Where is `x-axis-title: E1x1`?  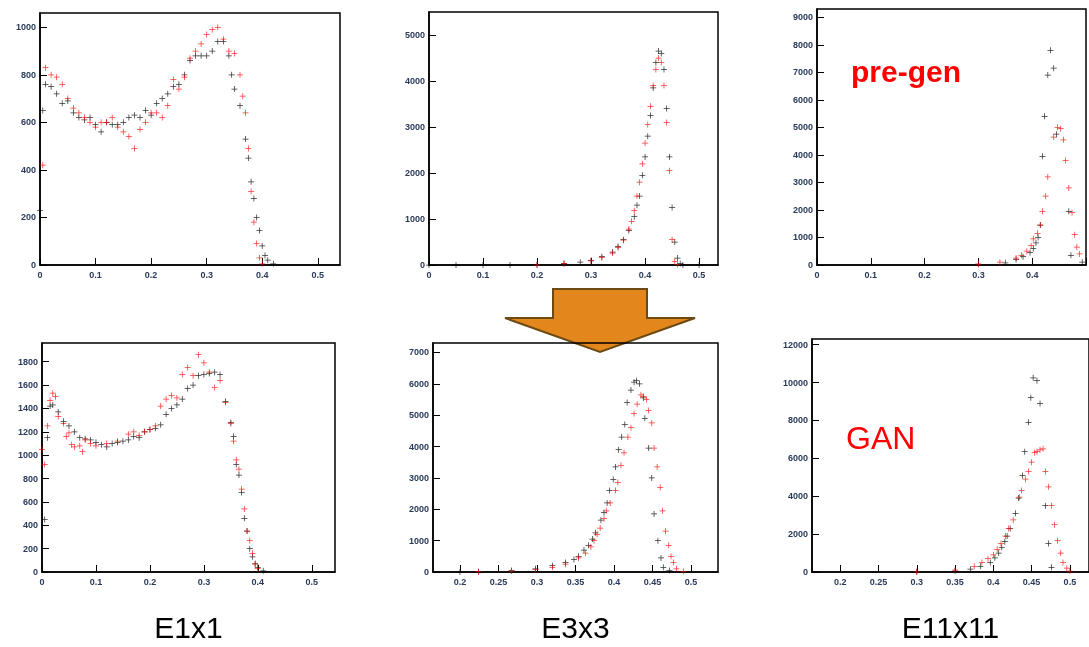 x-axis-title: E1x1 is located at coordinates (188, 627).